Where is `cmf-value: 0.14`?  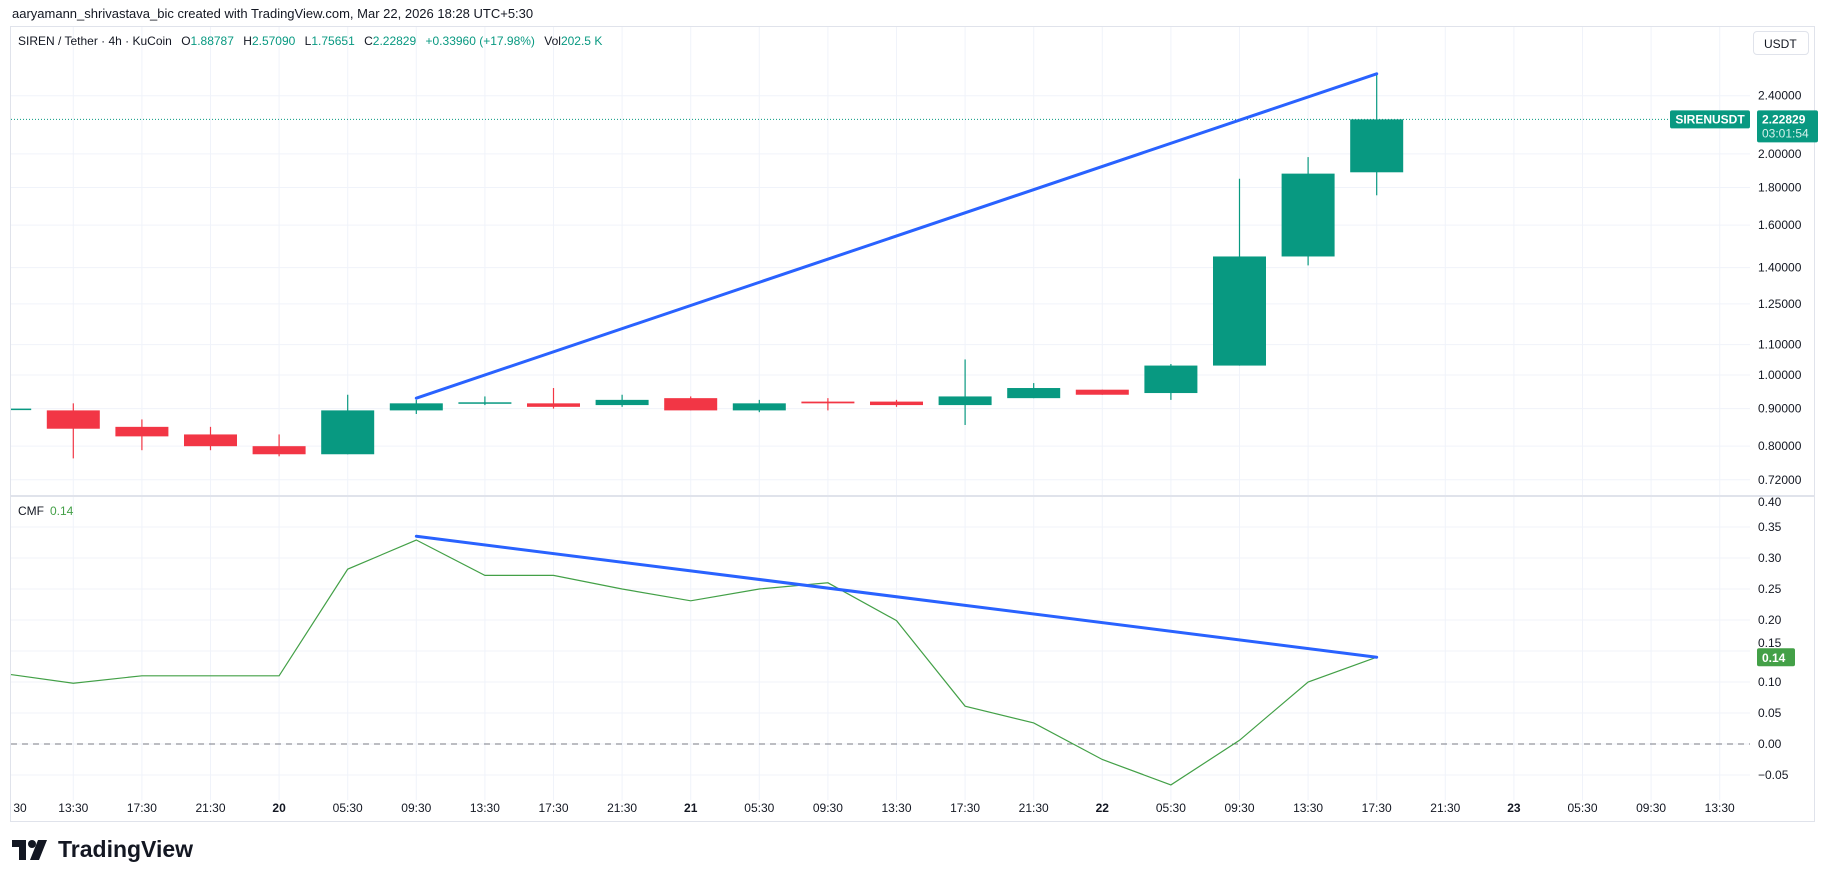 cmf-value: 0.14 is located at coordinates (62, 511).